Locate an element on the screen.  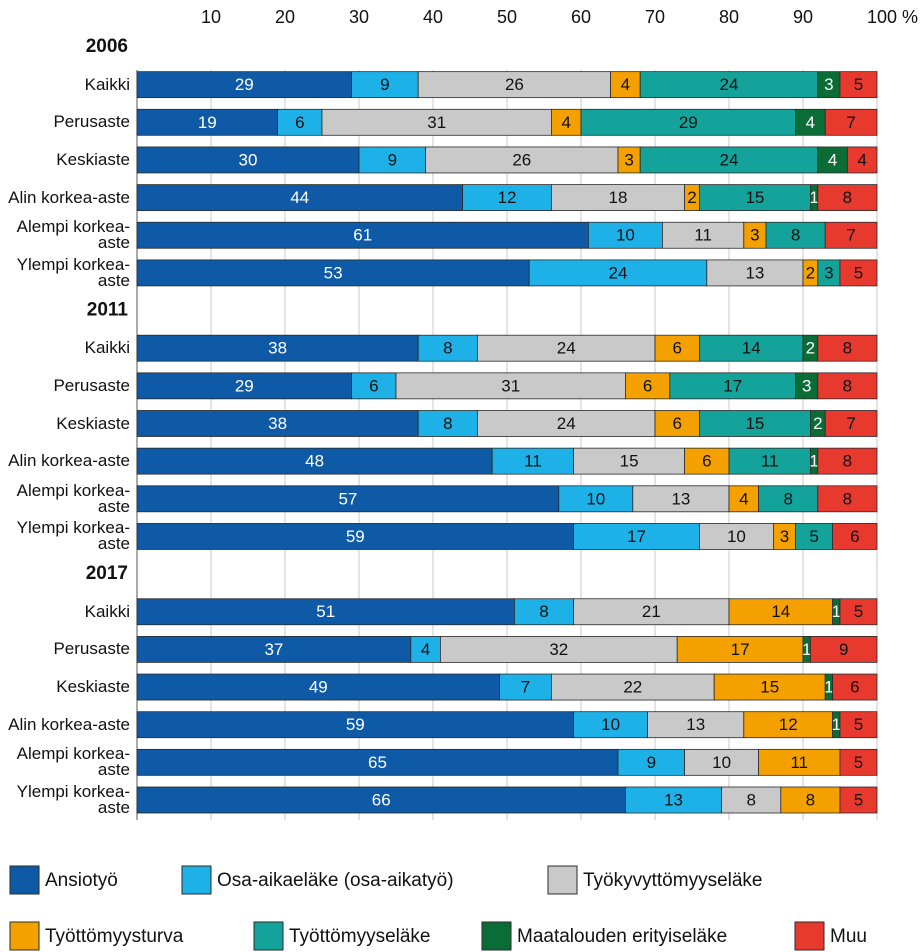
data-label: 17 is located at coordinates (636, 536).